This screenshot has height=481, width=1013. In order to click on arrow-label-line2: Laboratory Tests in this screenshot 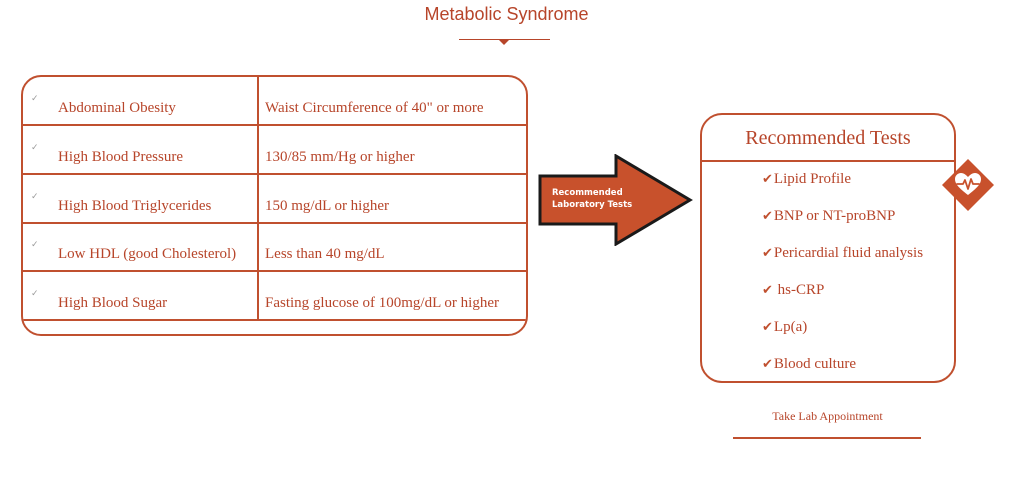, I will do `click(592, 205)`.